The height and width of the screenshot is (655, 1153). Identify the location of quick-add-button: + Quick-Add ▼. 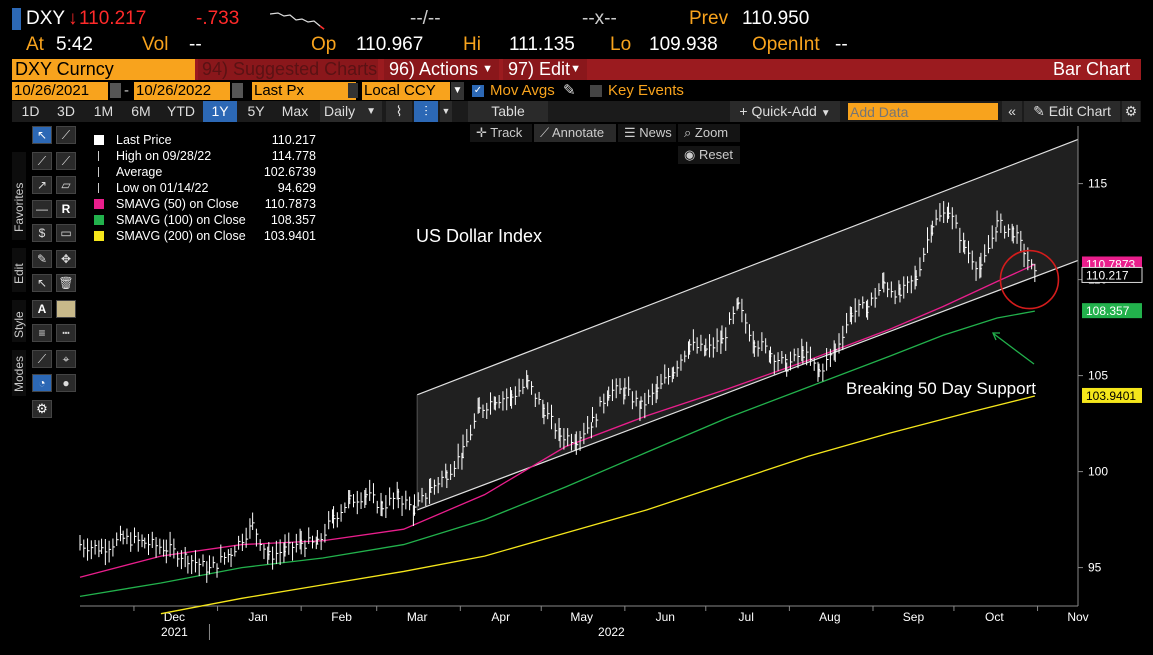
(785, 111).